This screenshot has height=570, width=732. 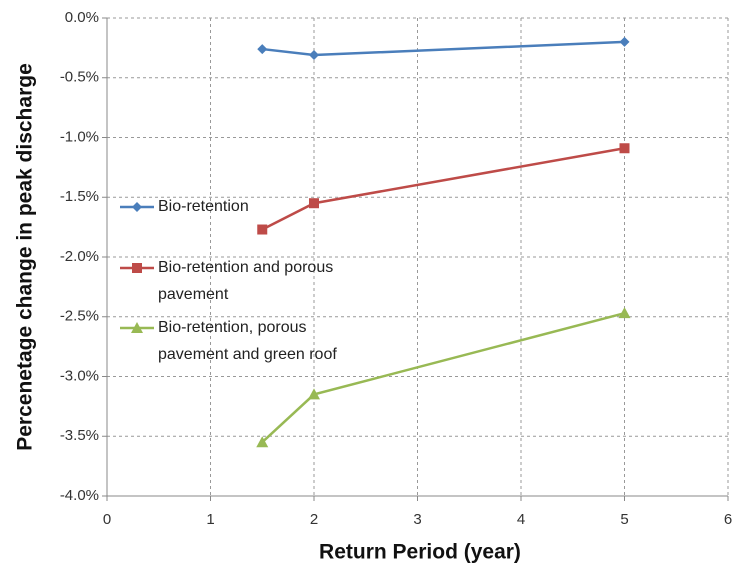 I want to click on legend-label: Bio-retention and porous pavement, so click(x=246, y=281).